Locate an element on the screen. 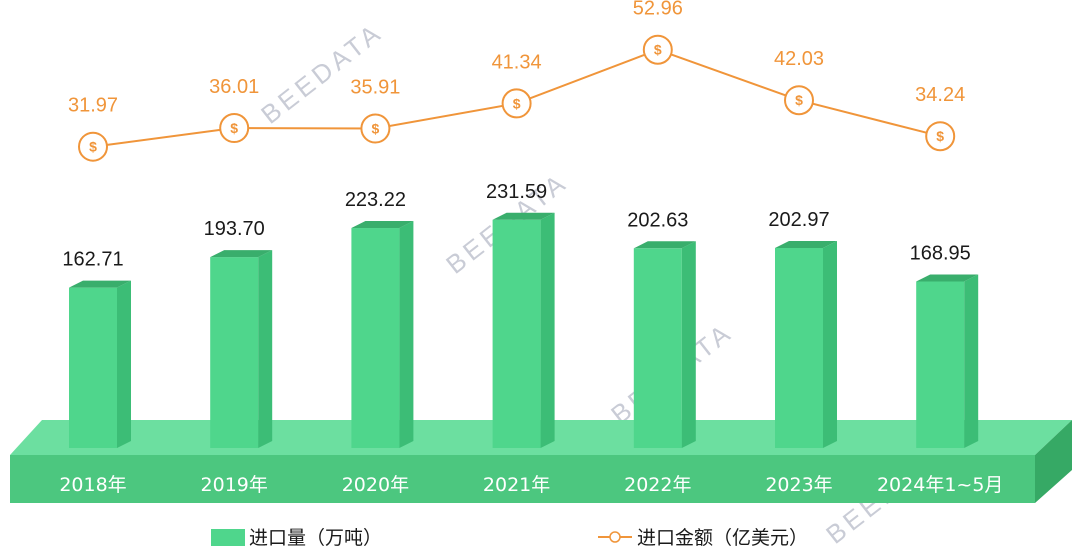 The image size is (1080, 553). bar-group: 223.22 is located at coordinates (379, 318).